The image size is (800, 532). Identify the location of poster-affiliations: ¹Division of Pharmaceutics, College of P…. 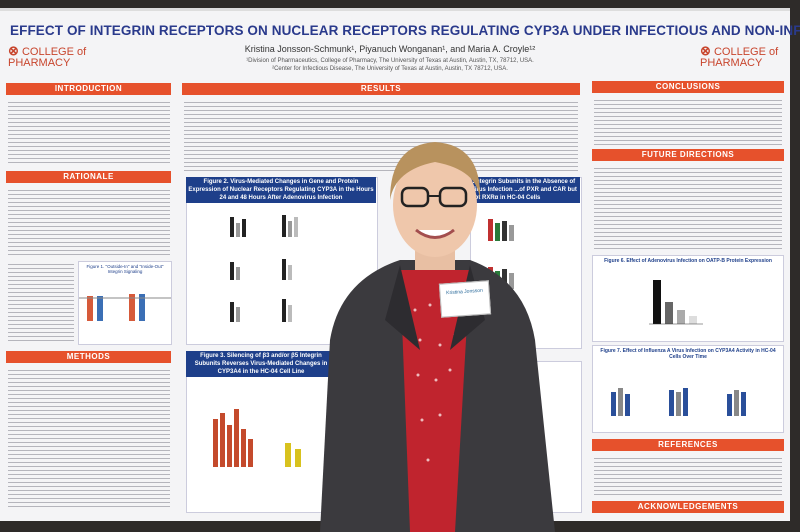
(390, 65).